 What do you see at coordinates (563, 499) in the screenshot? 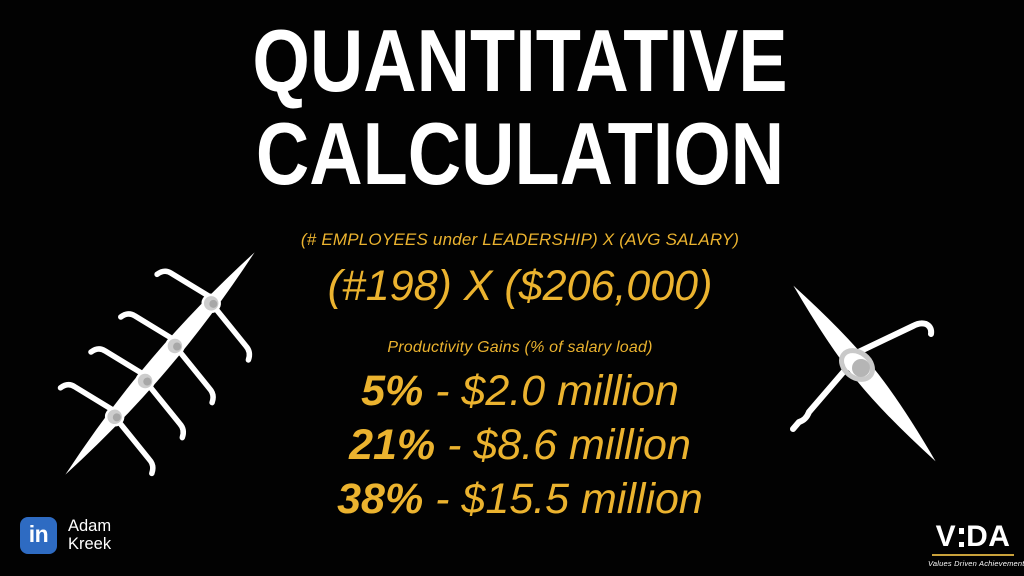
I see `gain-amount: - $15.5 million` at bounding box center [563, 499].